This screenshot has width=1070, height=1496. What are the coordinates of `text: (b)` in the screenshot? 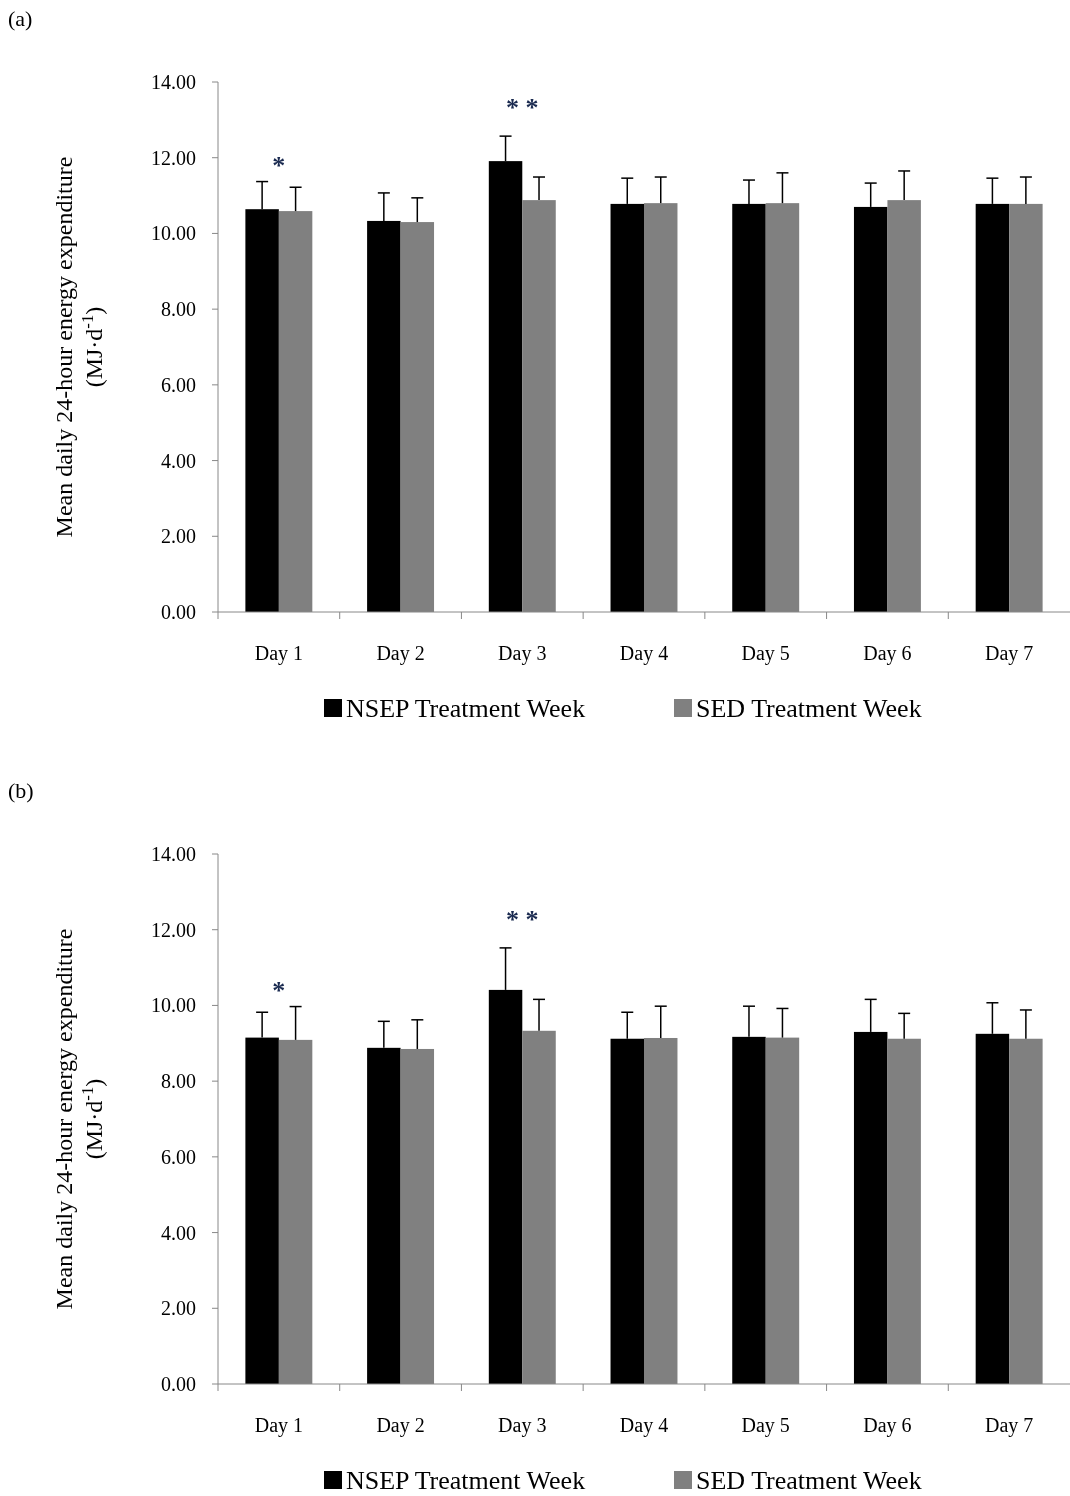 It's located at (21, 790).